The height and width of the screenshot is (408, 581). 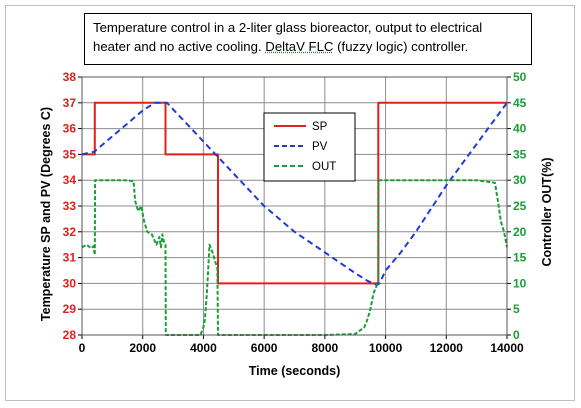 I want to click on y-right-tick-label: 40, so click(x=520, y=129).